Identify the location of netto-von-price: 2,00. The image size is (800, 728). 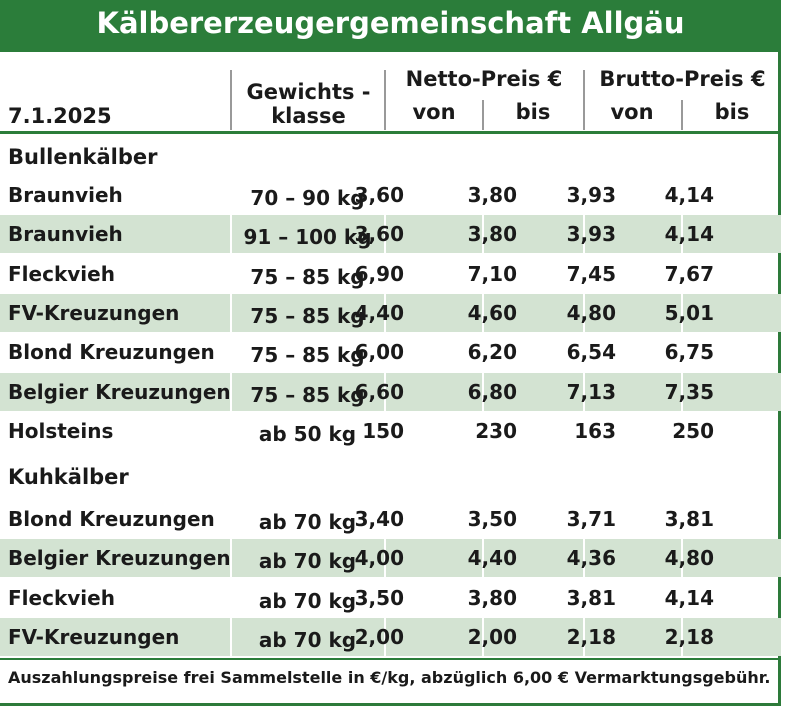
(379, 637).